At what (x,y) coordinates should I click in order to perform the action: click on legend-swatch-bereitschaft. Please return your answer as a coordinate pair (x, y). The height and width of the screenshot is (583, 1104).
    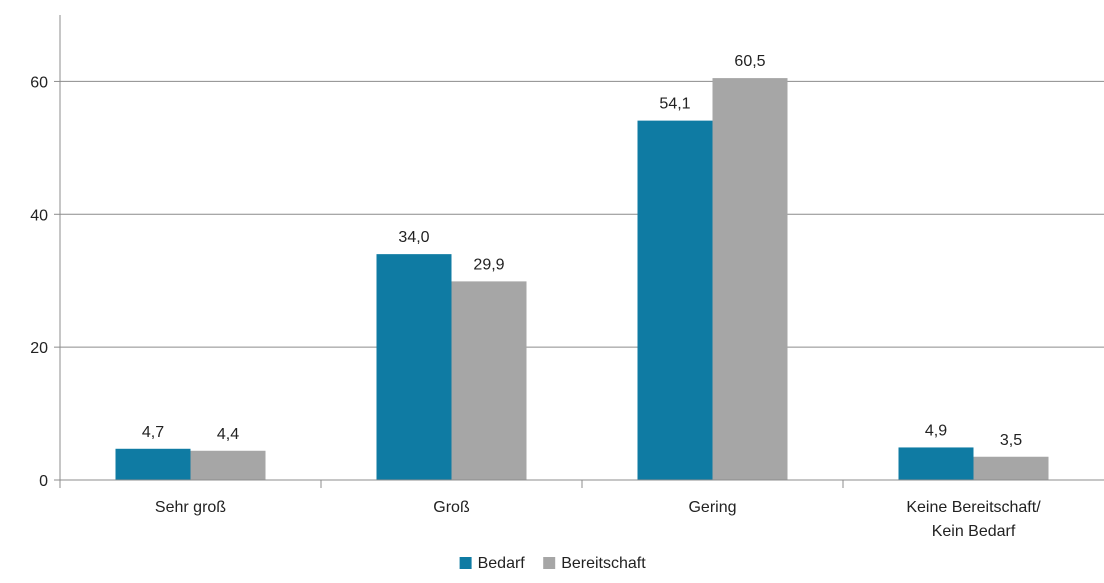
    Looking at the image, I should click on (549, 563).